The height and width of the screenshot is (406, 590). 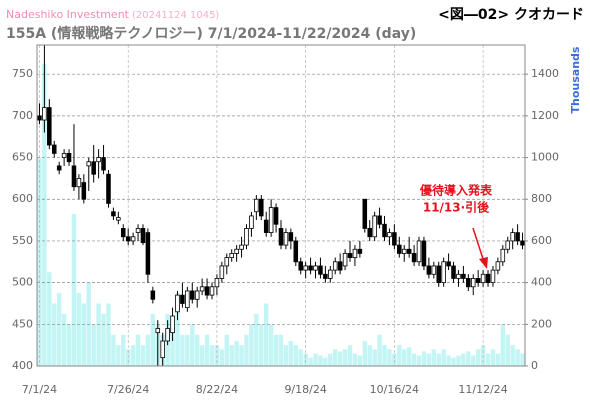 What do you see at coordinates (305, 389) in the screenshot?
I see `x-tick-label: 9/18/24` at bounding box center [305, 389].